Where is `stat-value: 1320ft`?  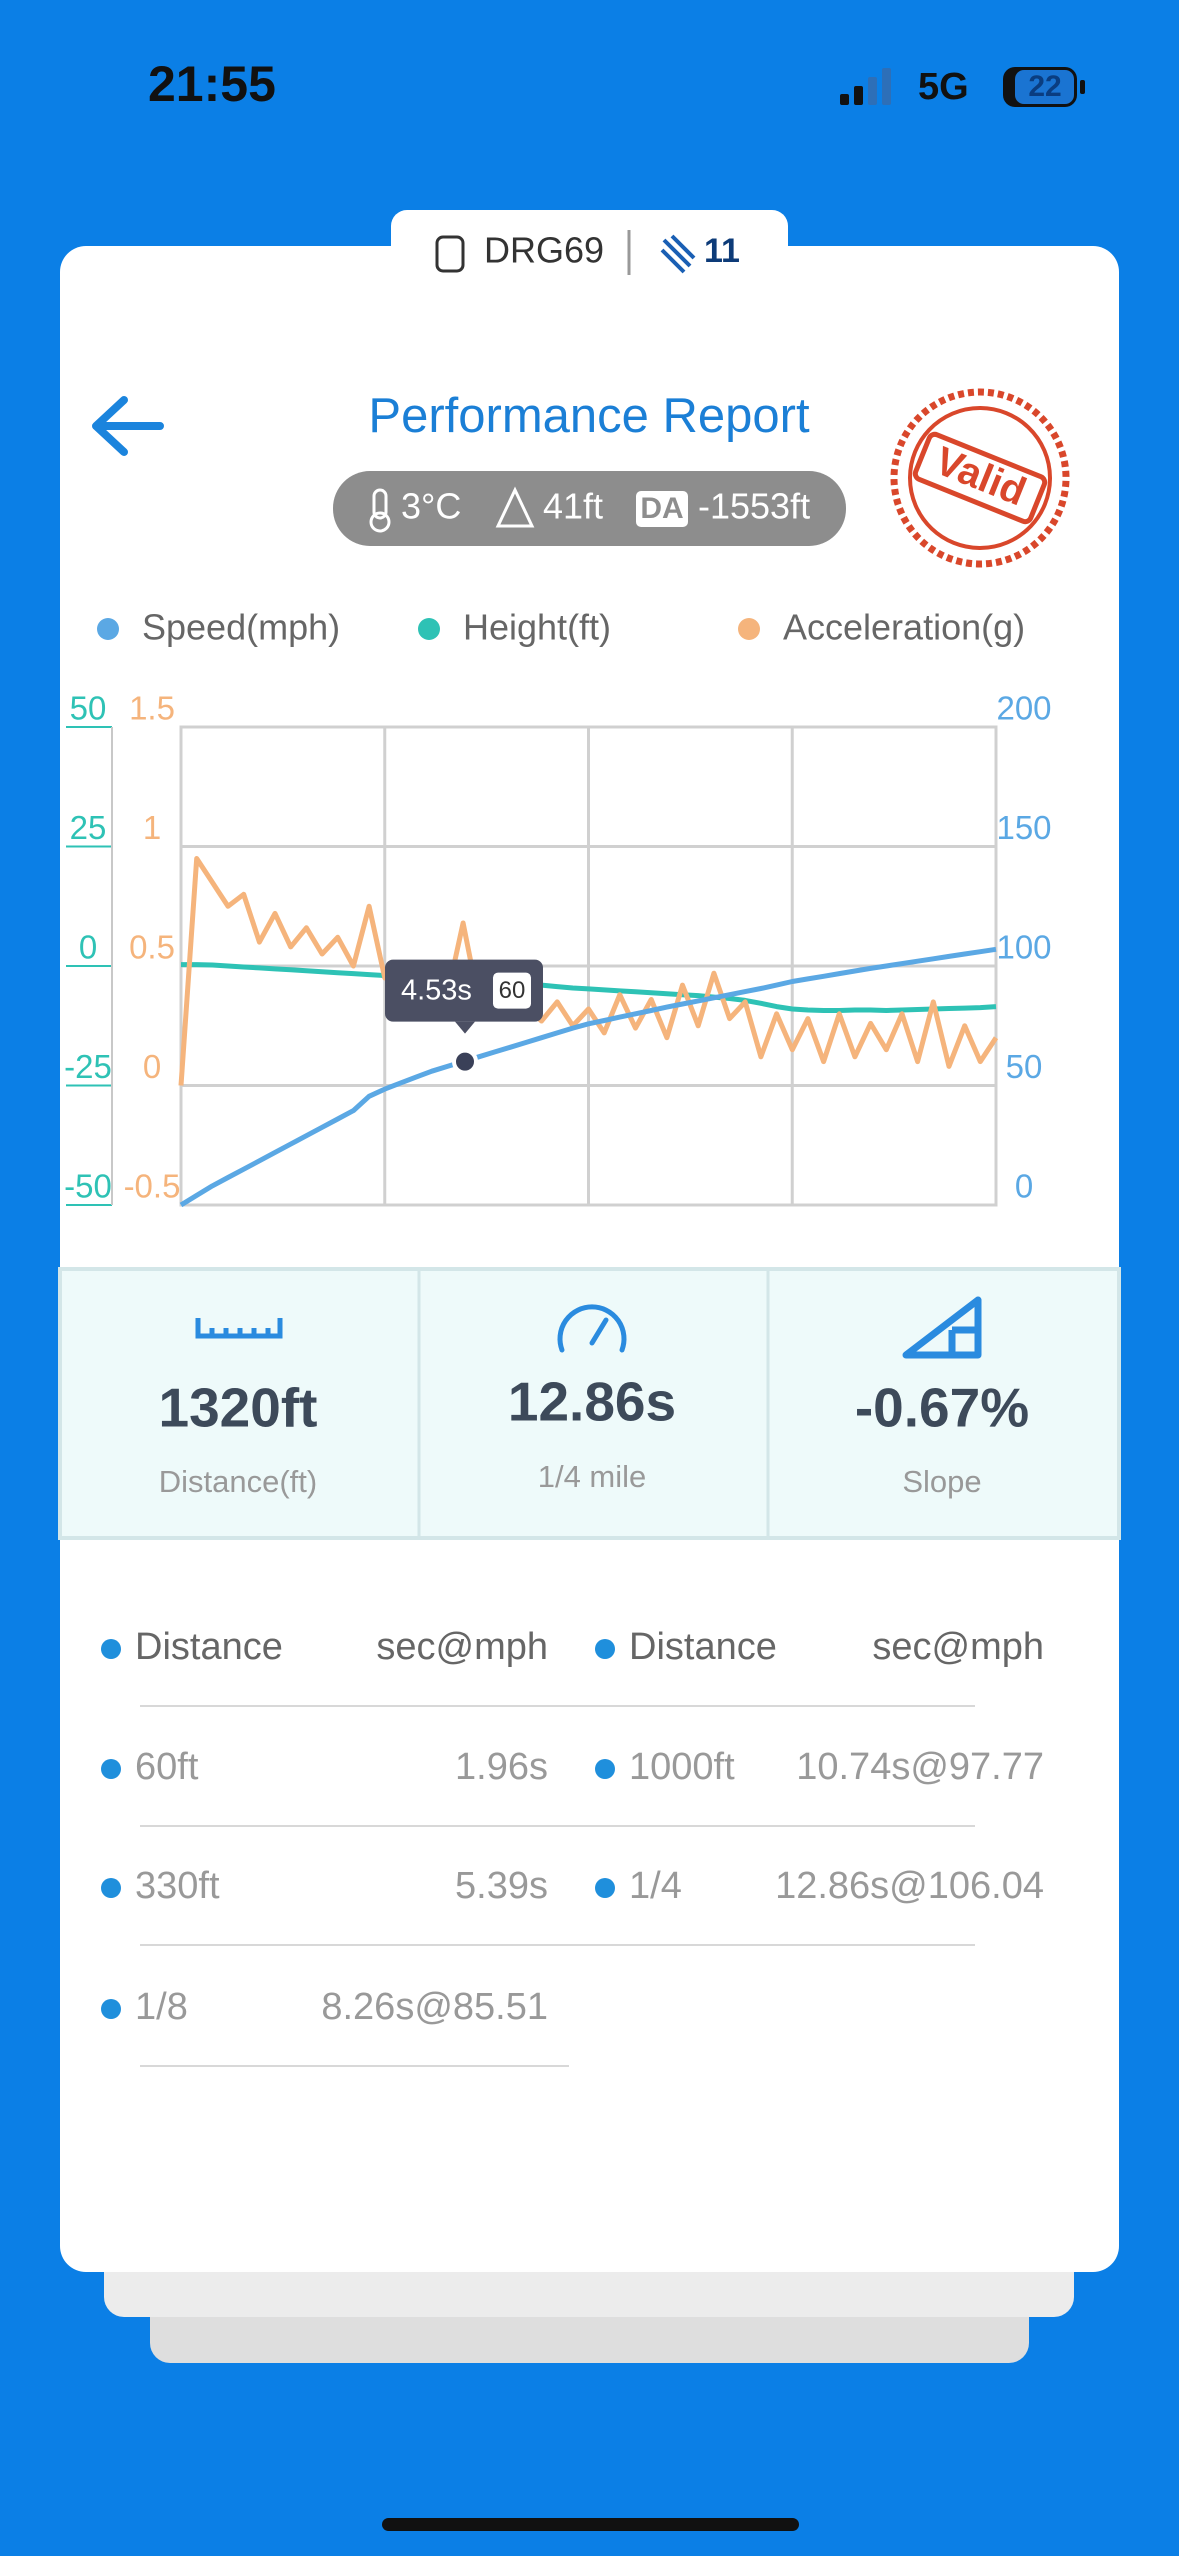 stat-value: 1320ft is located at coordinates (238, 1408).